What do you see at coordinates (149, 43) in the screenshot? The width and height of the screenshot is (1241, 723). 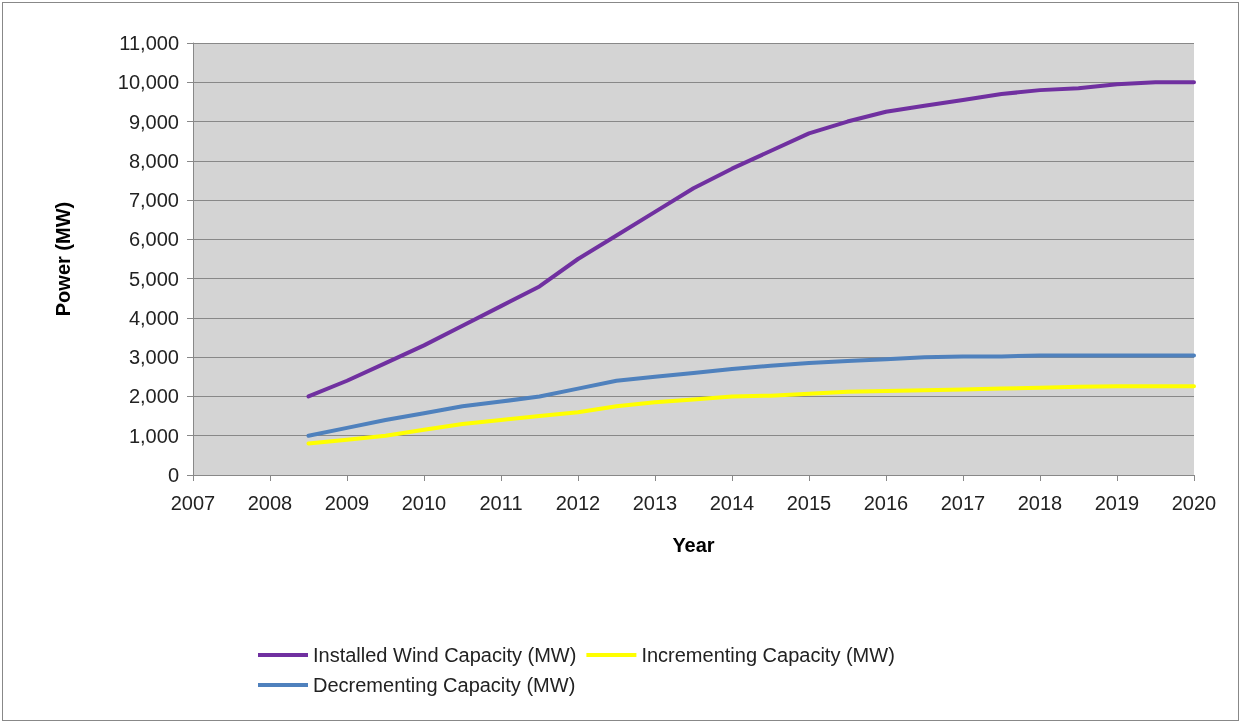 I see `y-tick-label: 11,000` at bounding box center [149, 43].